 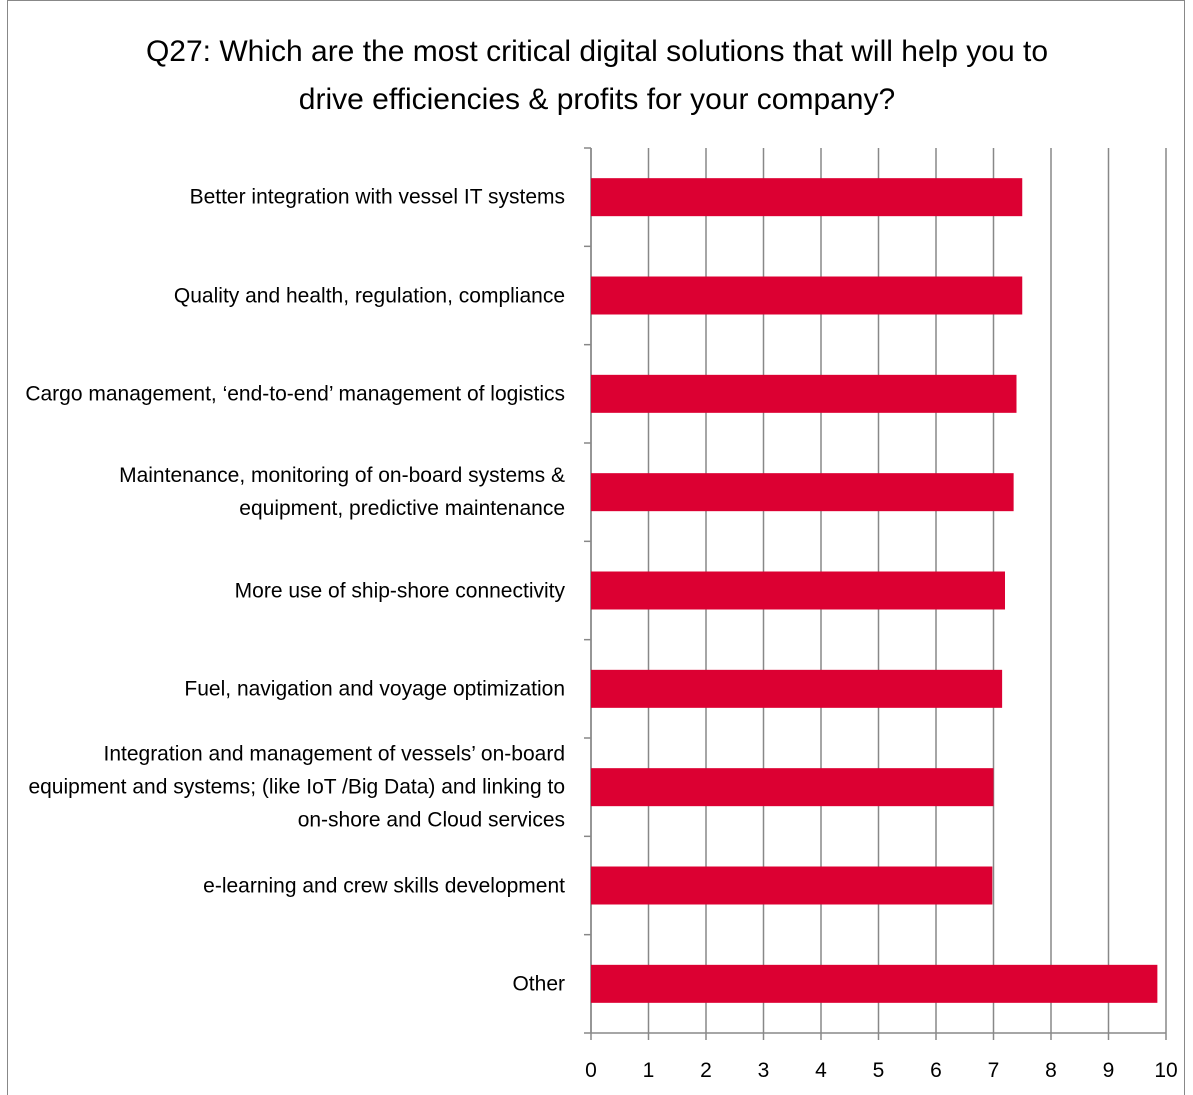 I want to click on x-tick-label: 8, so click(x=1051, y=1070).